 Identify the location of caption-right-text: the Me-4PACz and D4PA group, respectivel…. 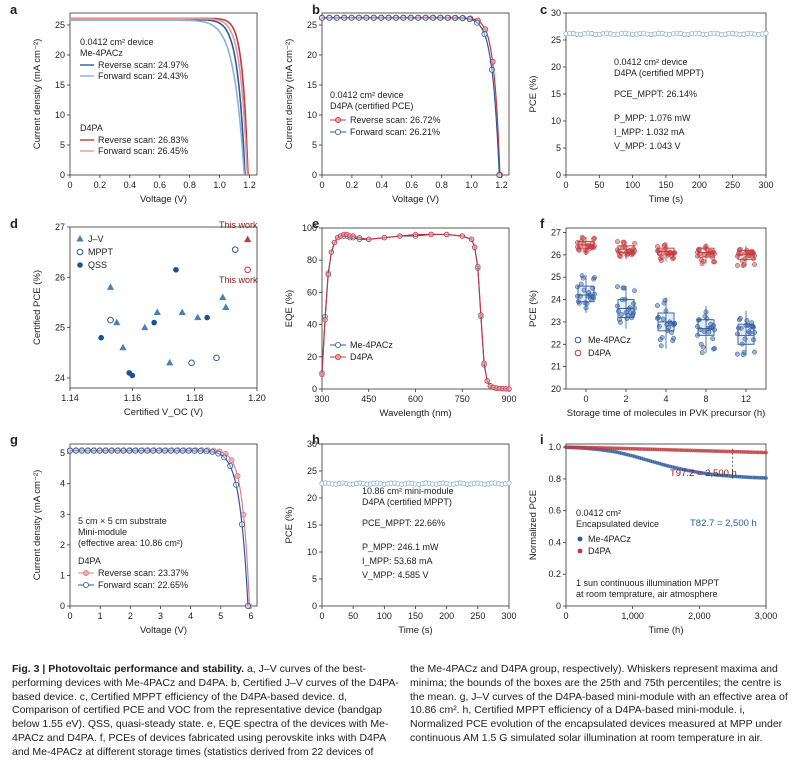
(599, 703).